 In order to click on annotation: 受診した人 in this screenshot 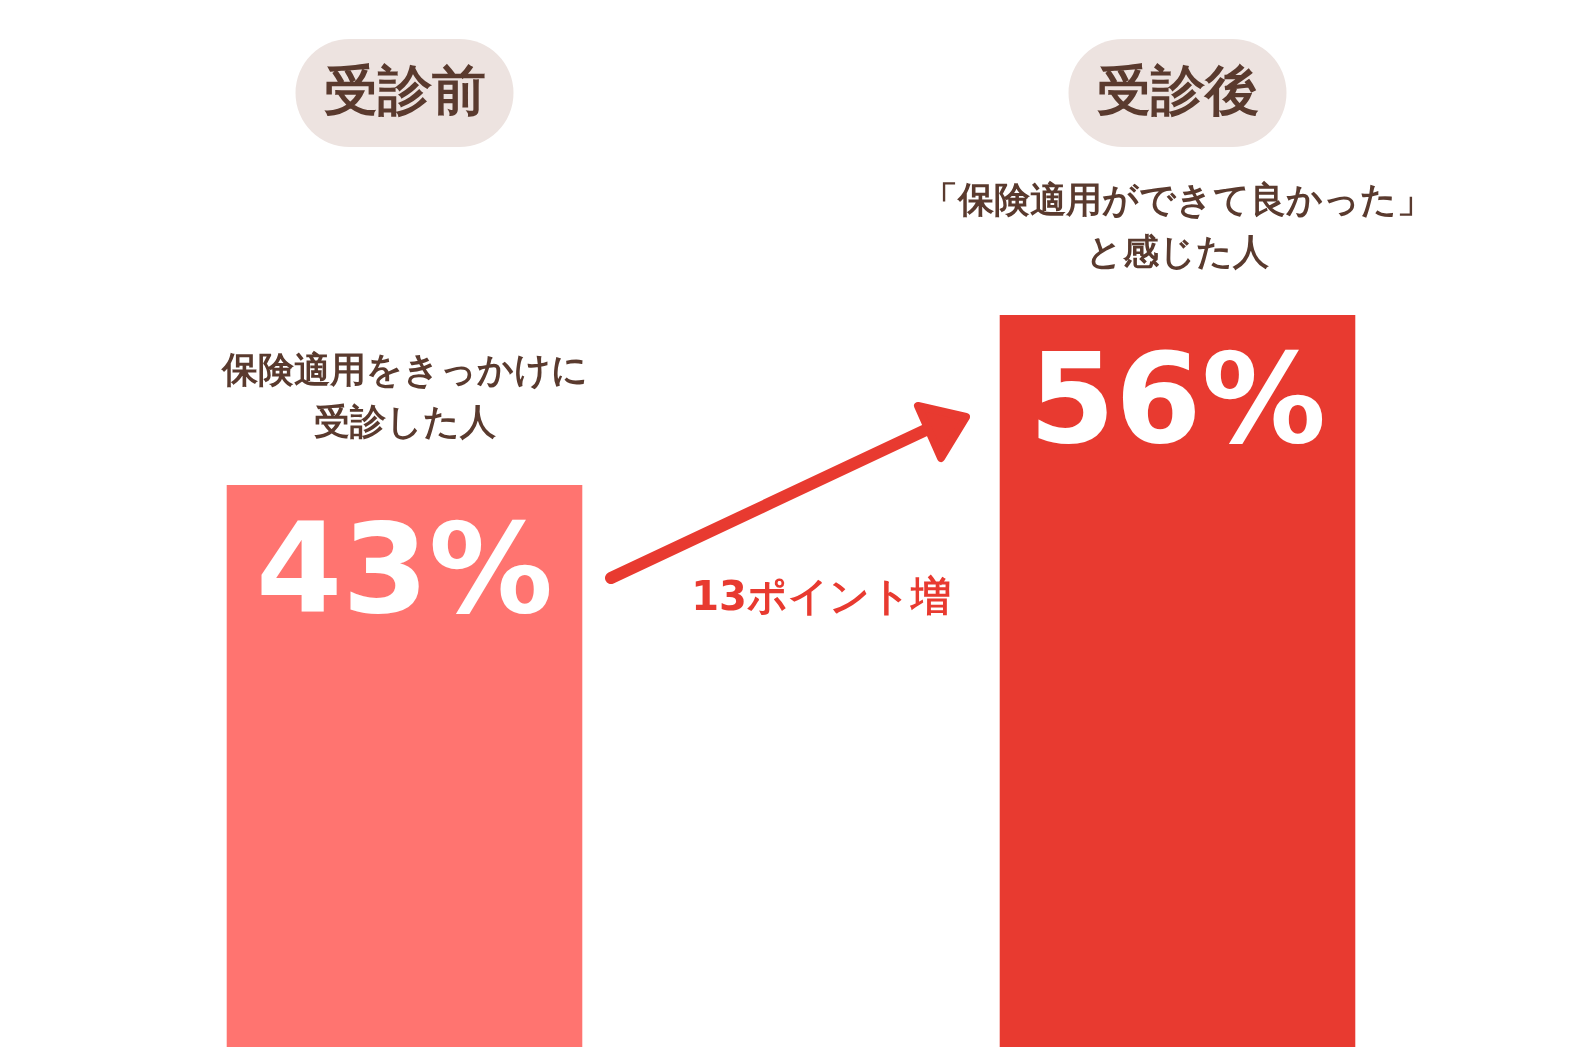, I will do `click(404, 422)`.